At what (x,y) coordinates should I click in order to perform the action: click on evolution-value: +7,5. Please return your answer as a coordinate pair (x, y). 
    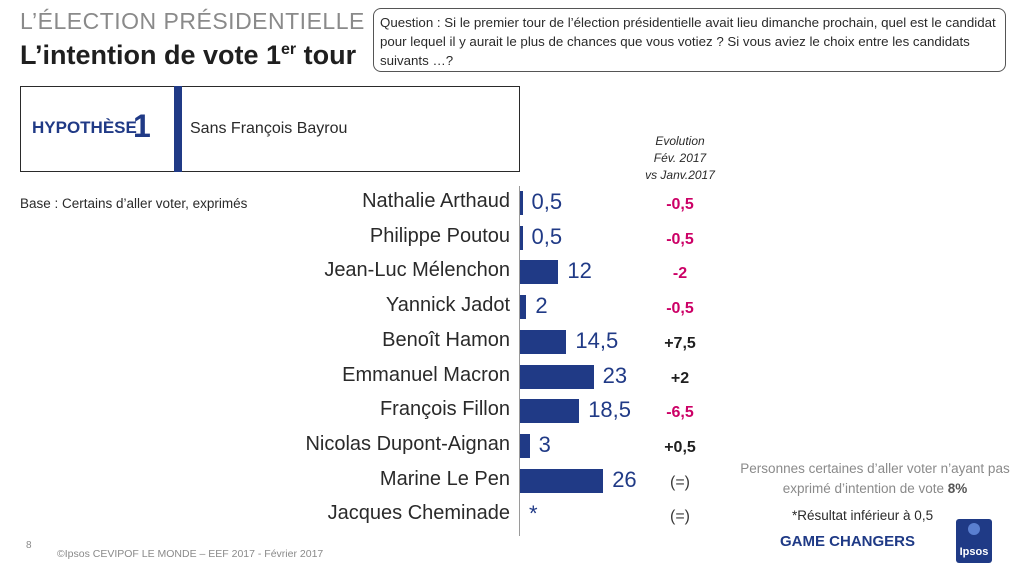
    Looking at the image, I should click on (680, 343).